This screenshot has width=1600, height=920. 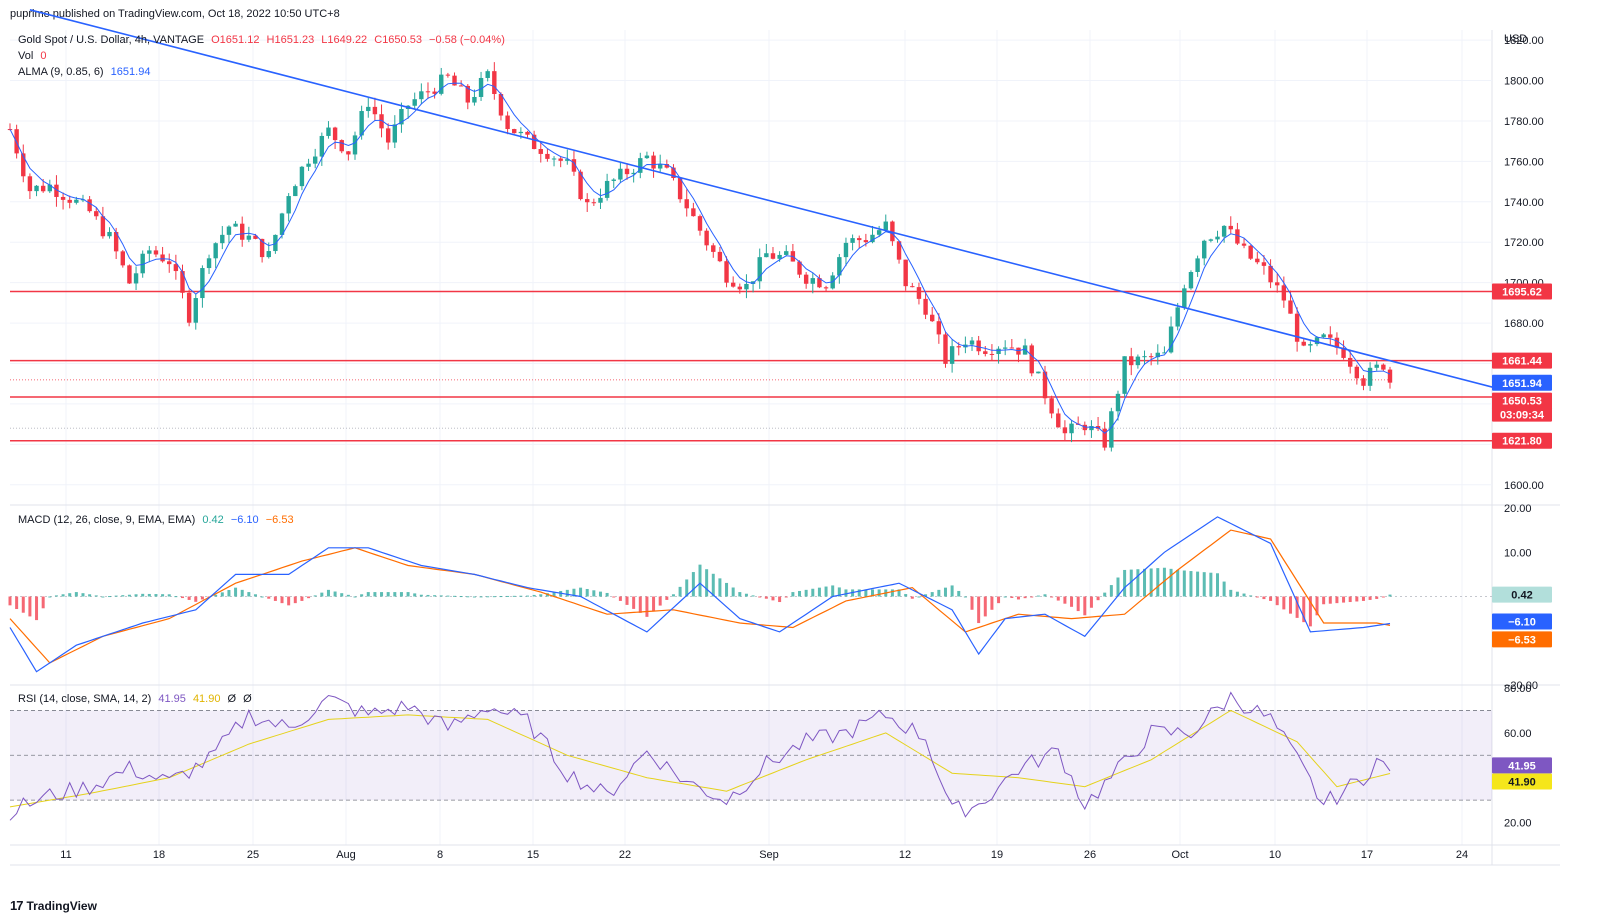 What do you see at coordinates (26, 56) in the screenshot?
I see `volume-label: Vol` at bounding box center [26, 56].